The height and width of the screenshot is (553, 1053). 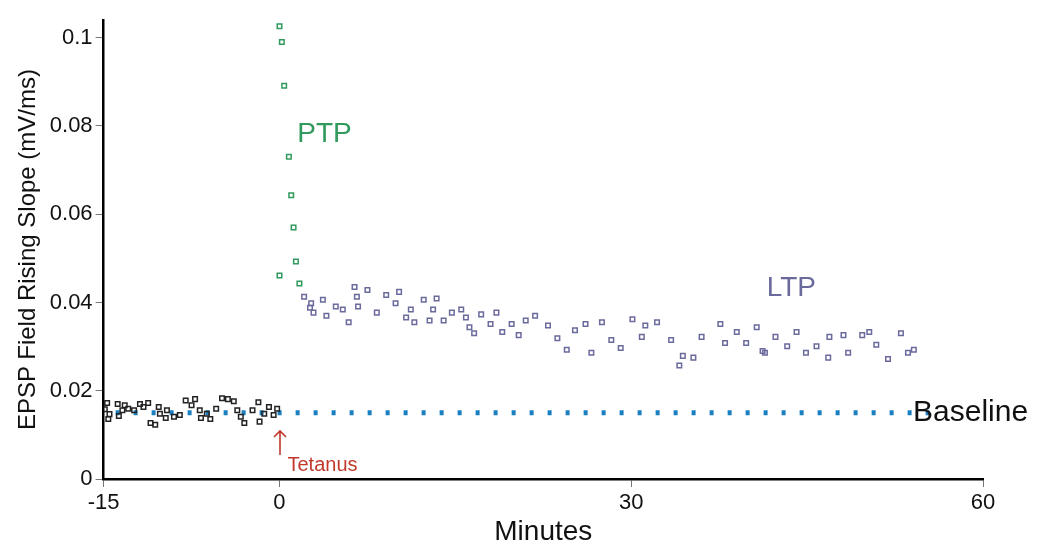 I want to click on series-label: PTP, so click(x=324, y=133).